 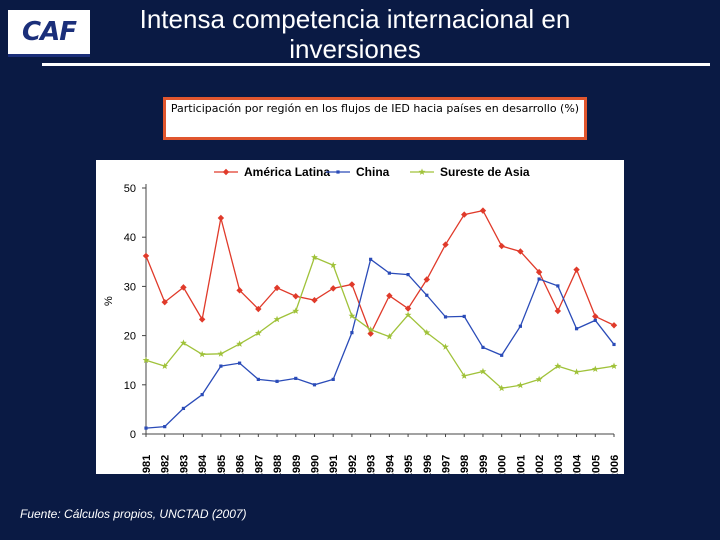 I want to click on x-tick-label: 2003, so click(x=559, y=464).